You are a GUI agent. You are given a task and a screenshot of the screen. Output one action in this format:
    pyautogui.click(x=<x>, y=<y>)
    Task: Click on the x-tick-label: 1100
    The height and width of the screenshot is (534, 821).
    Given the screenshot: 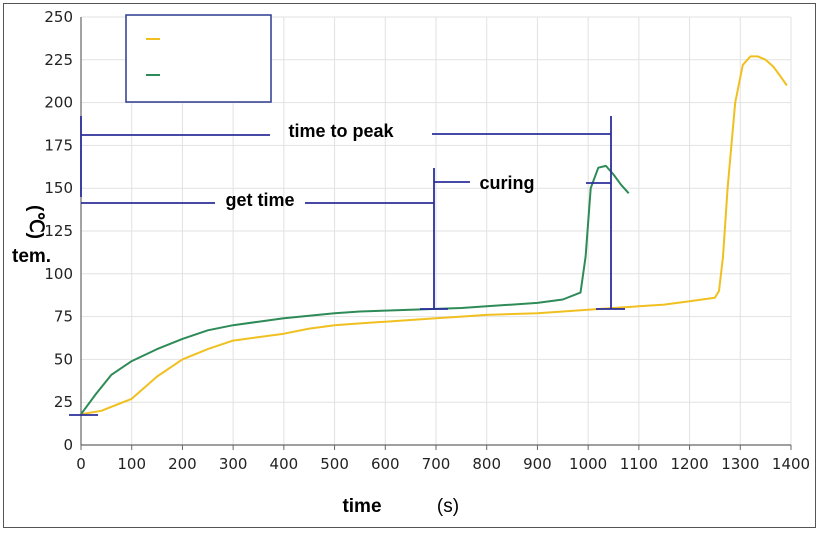 What is the action you would take?
    pyautogui.click(x=639, y=464)
    